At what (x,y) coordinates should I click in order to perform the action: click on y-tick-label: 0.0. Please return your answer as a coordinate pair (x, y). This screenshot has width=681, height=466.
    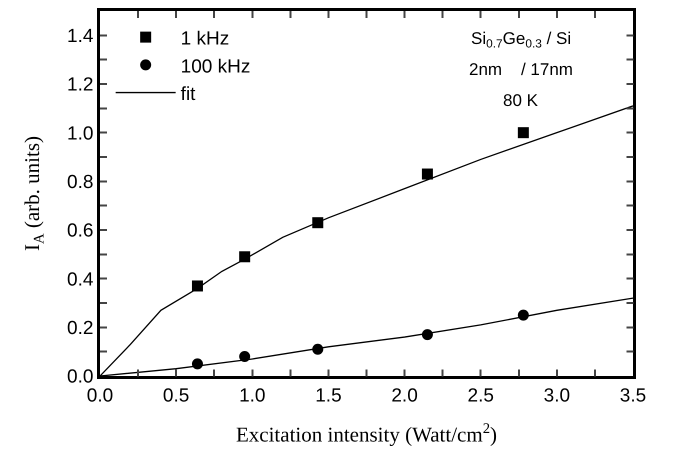
    Looking at the image, I should click on (80, 377).